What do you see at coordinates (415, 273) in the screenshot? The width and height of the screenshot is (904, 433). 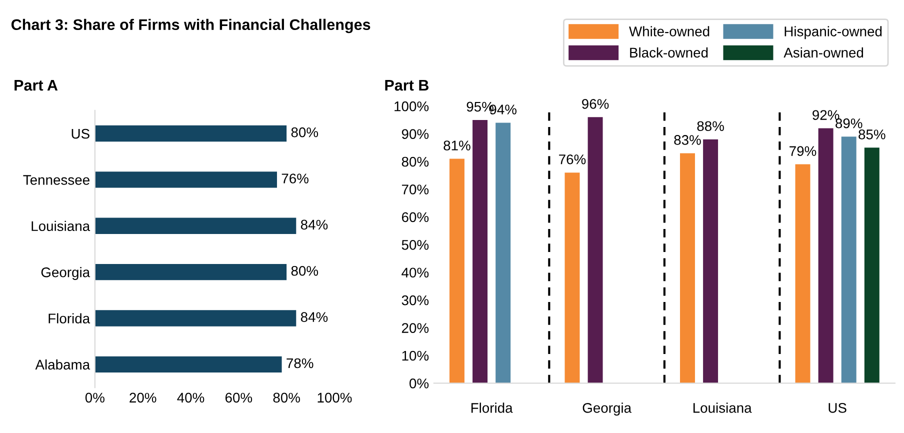 I see `y-tick-label: 40%` at bounding box center [415, 273].